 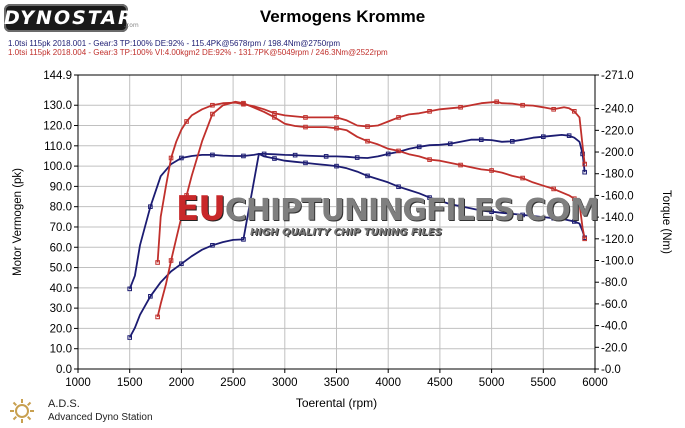 What do you see at coordinates (337, 383) in the screenshot?
I see `x-tick-label: 3500` at bounding box center [337, 383].